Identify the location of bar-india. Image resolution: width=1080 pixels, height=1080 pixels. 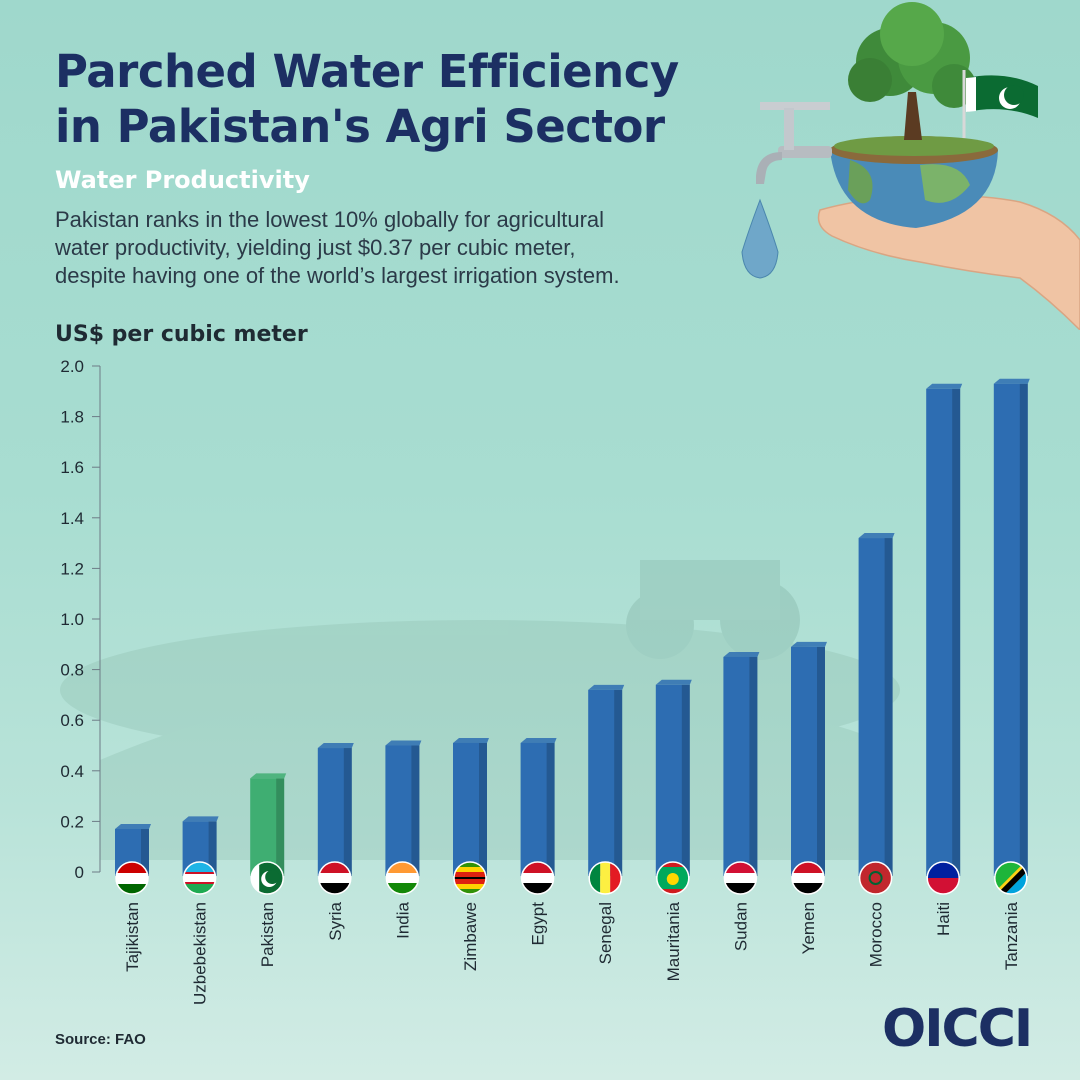
(403, 808).